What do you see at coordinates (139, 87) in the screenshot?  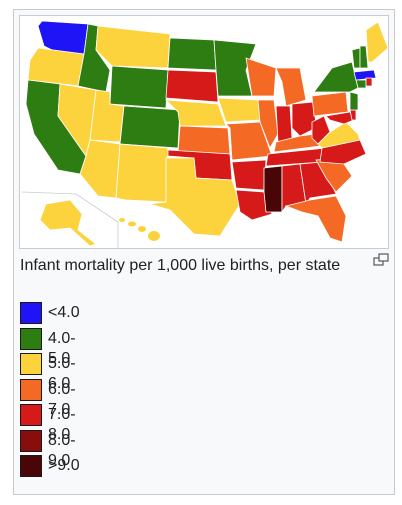 I see `state-wyoming` at bounding box center [139, 87].